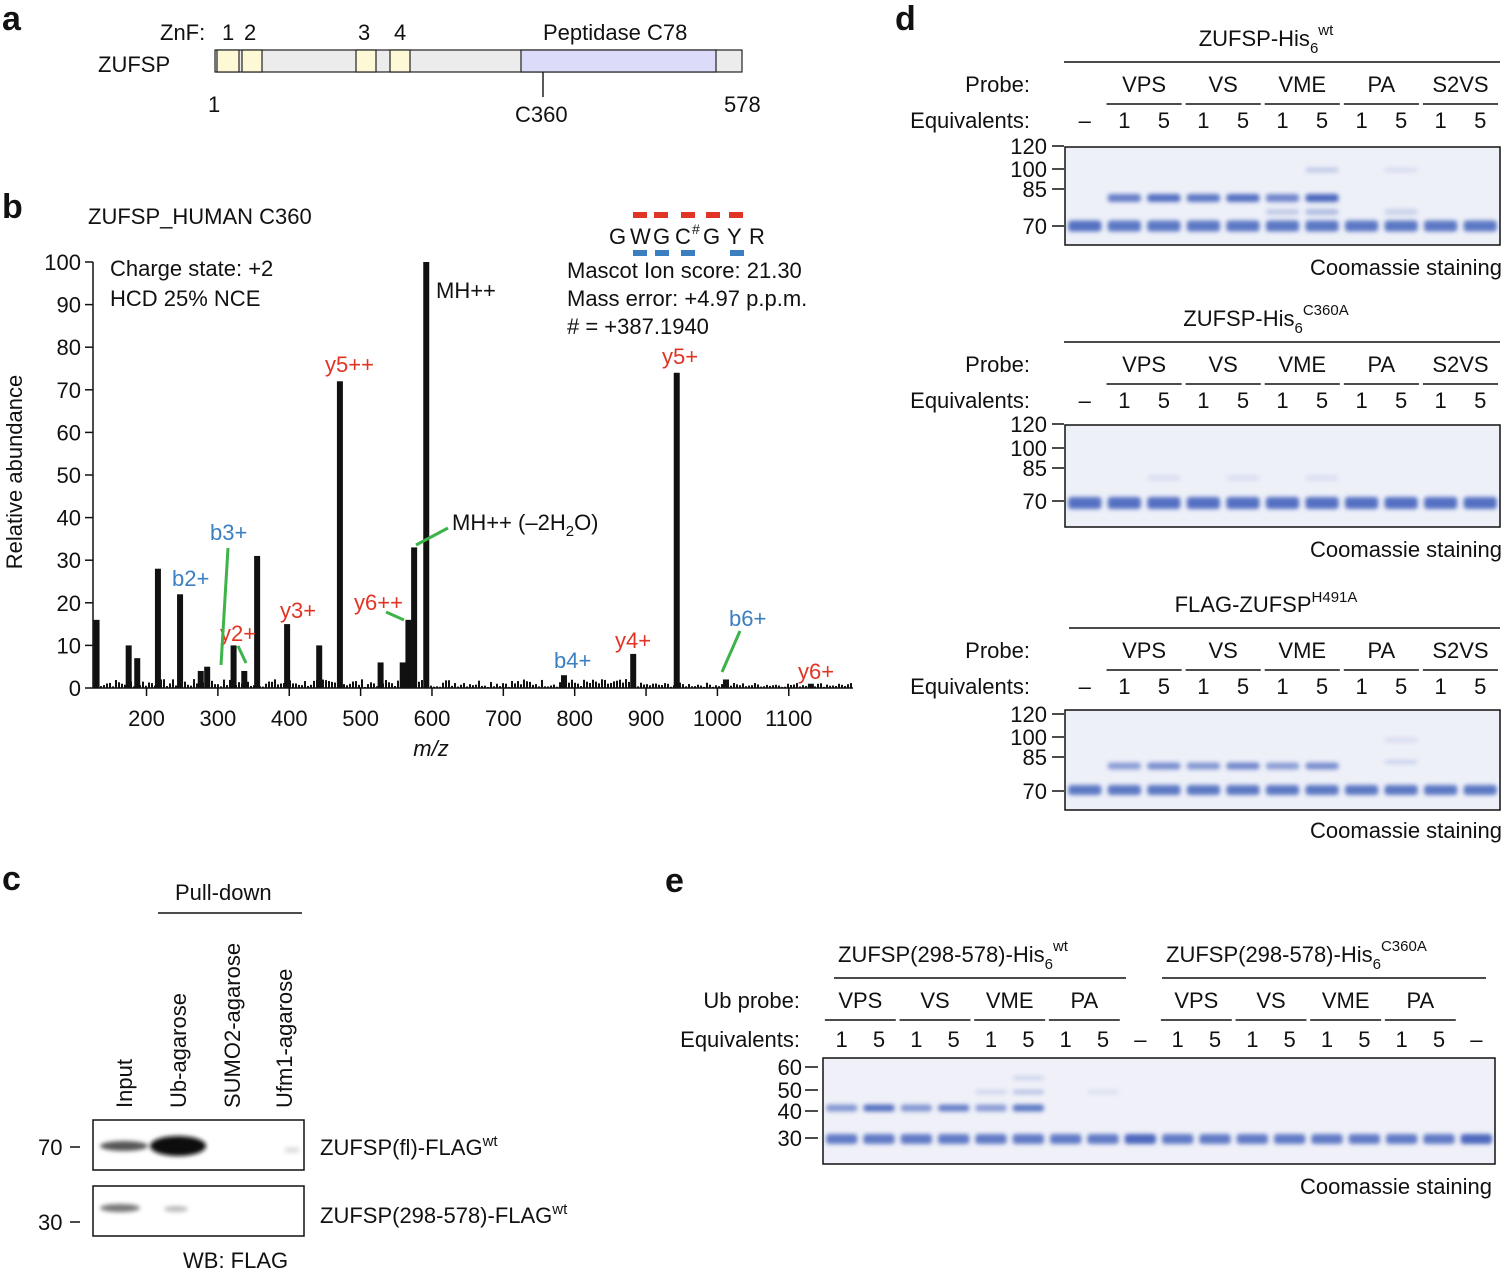 The image size is (1504, 1274). I want to click on annot-b6p: b6+, so click(747, 618).